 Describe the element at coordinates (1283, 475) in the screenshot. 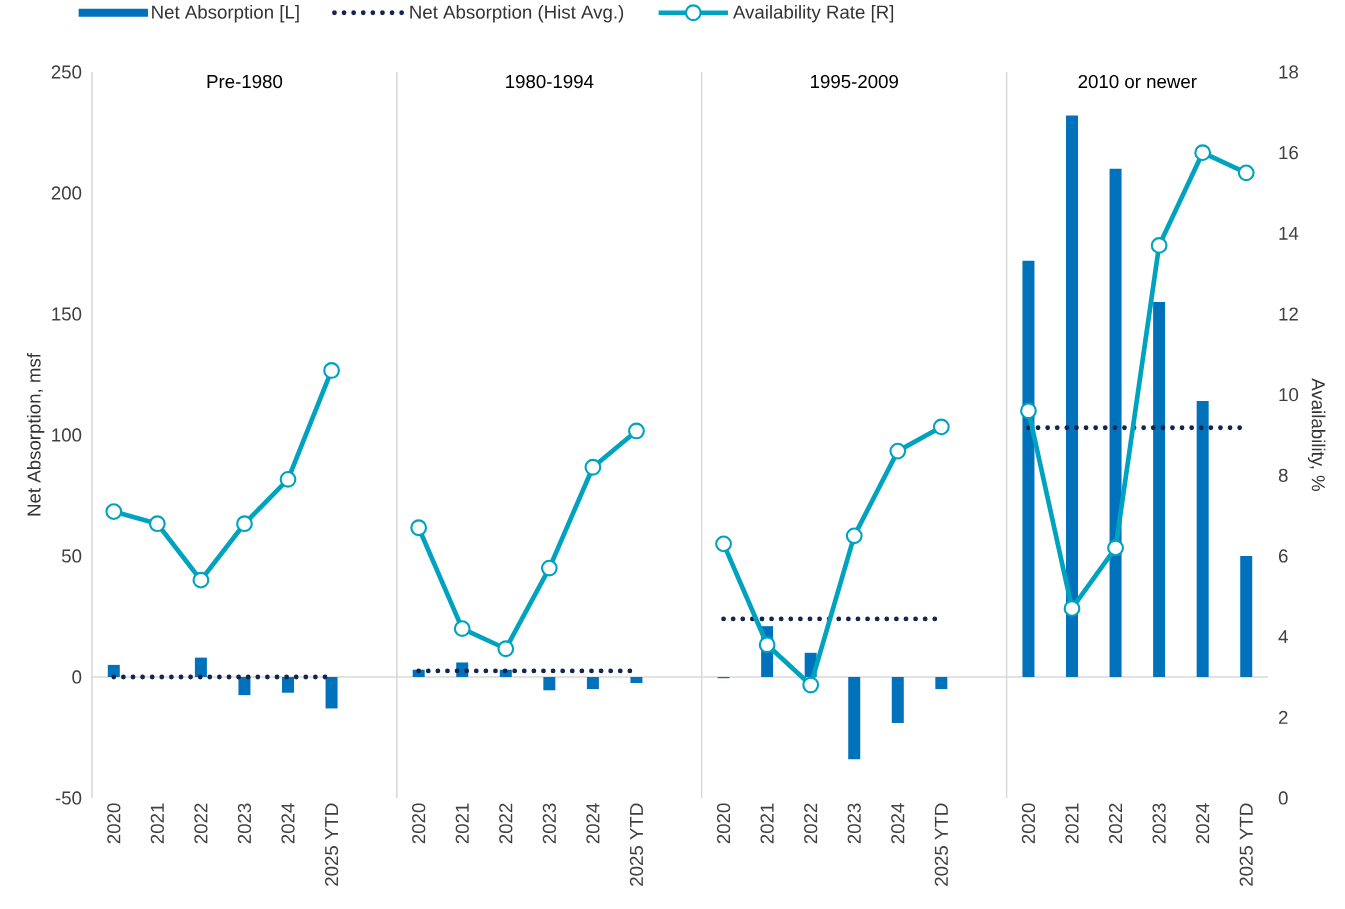

I see `y2-tick-label: 8` at that location.